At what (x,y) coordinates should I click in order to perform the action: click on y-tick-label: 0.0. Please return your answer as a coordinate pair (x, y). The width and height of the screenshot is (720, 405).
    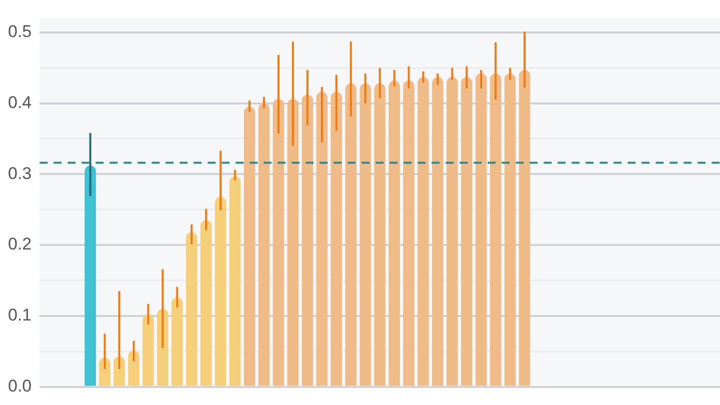
    Looking at the image, I should click on (20, 386).